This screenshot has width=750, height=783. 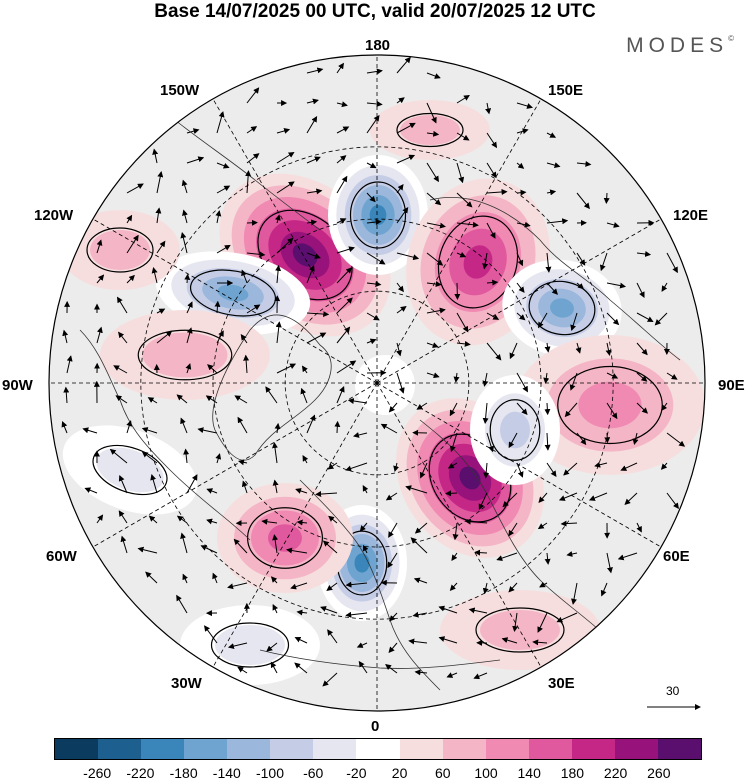 What do you see at coordinates (459, 241) in the screenshot?
I see `meridian-line` at bounding box center [459, 241].